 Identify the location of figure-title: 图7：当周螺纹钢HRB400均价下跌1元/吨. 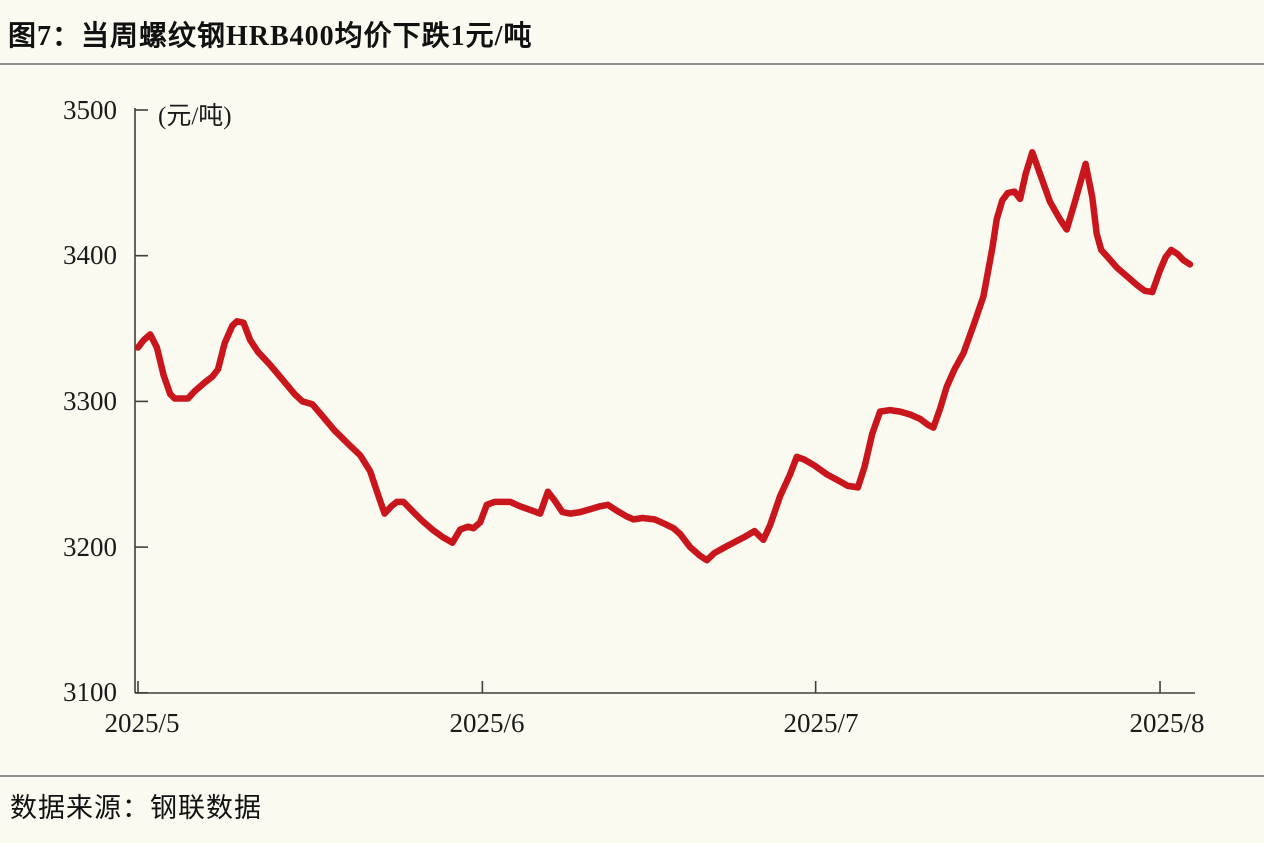
(270, 36).